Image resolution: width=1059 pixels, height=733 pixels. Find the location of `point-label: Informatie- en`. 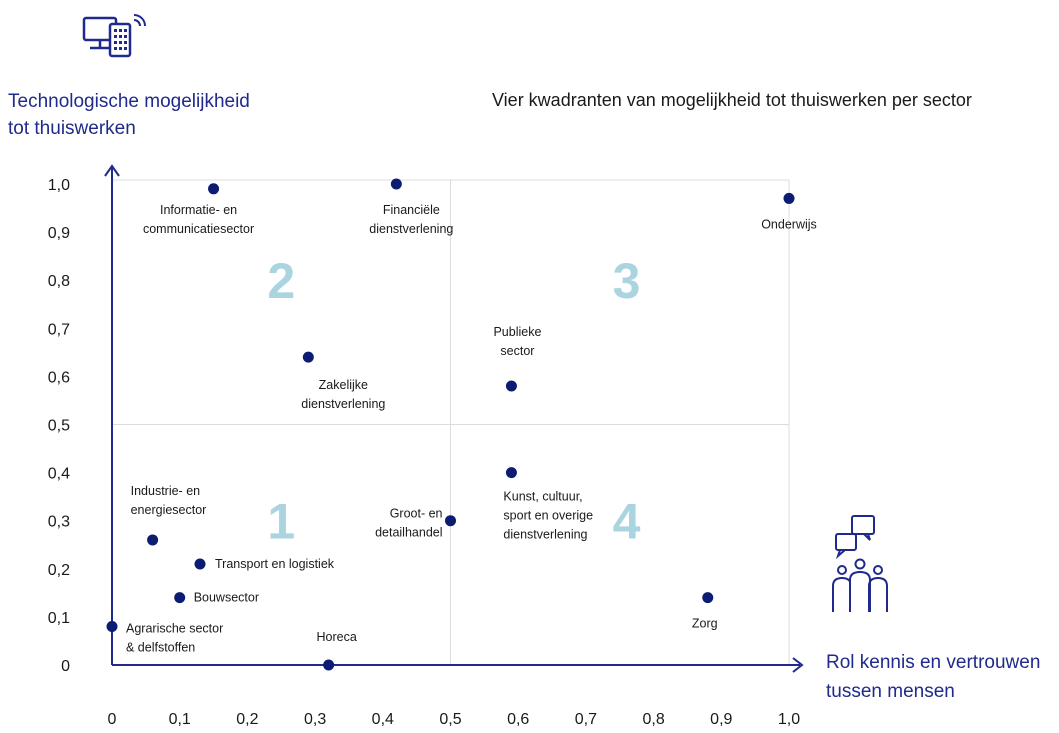

point-label: Informatie- en is located at coordinates (198, 210).